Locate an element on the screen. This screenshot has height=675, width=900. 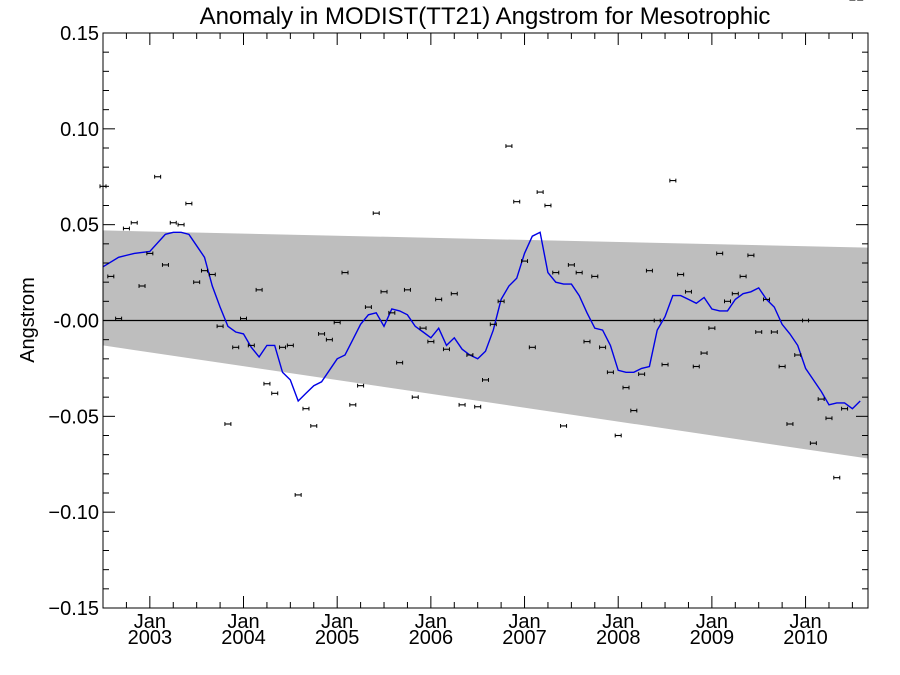
y-tick-label: −0.05 is located at coordinates (73, 417).